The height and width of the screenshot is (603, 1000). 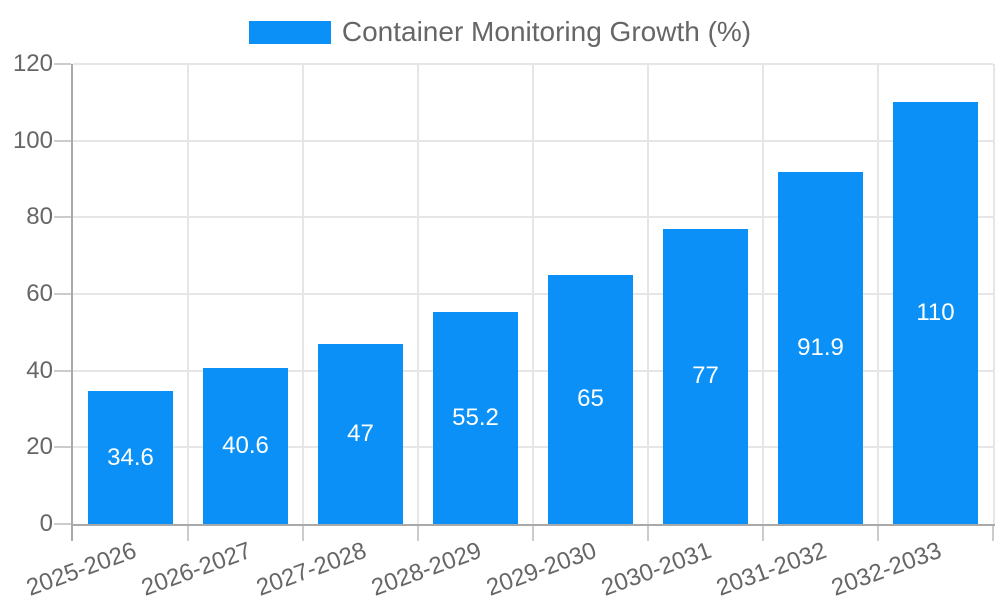 I want to click on y-axis-tick-label: 0, so click(x=46, y=523).